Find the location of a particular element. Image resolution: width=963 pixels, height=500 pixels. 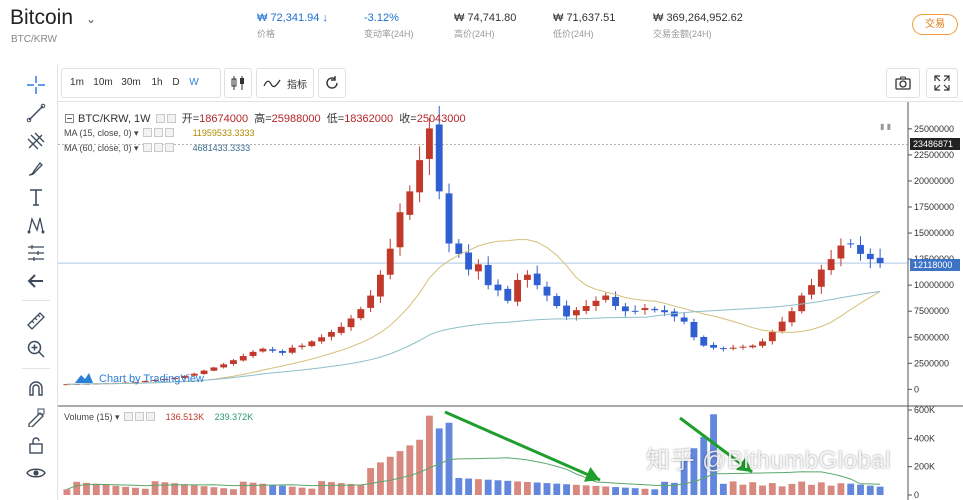

lock-edit-icon is located at coordinates (36, 417).